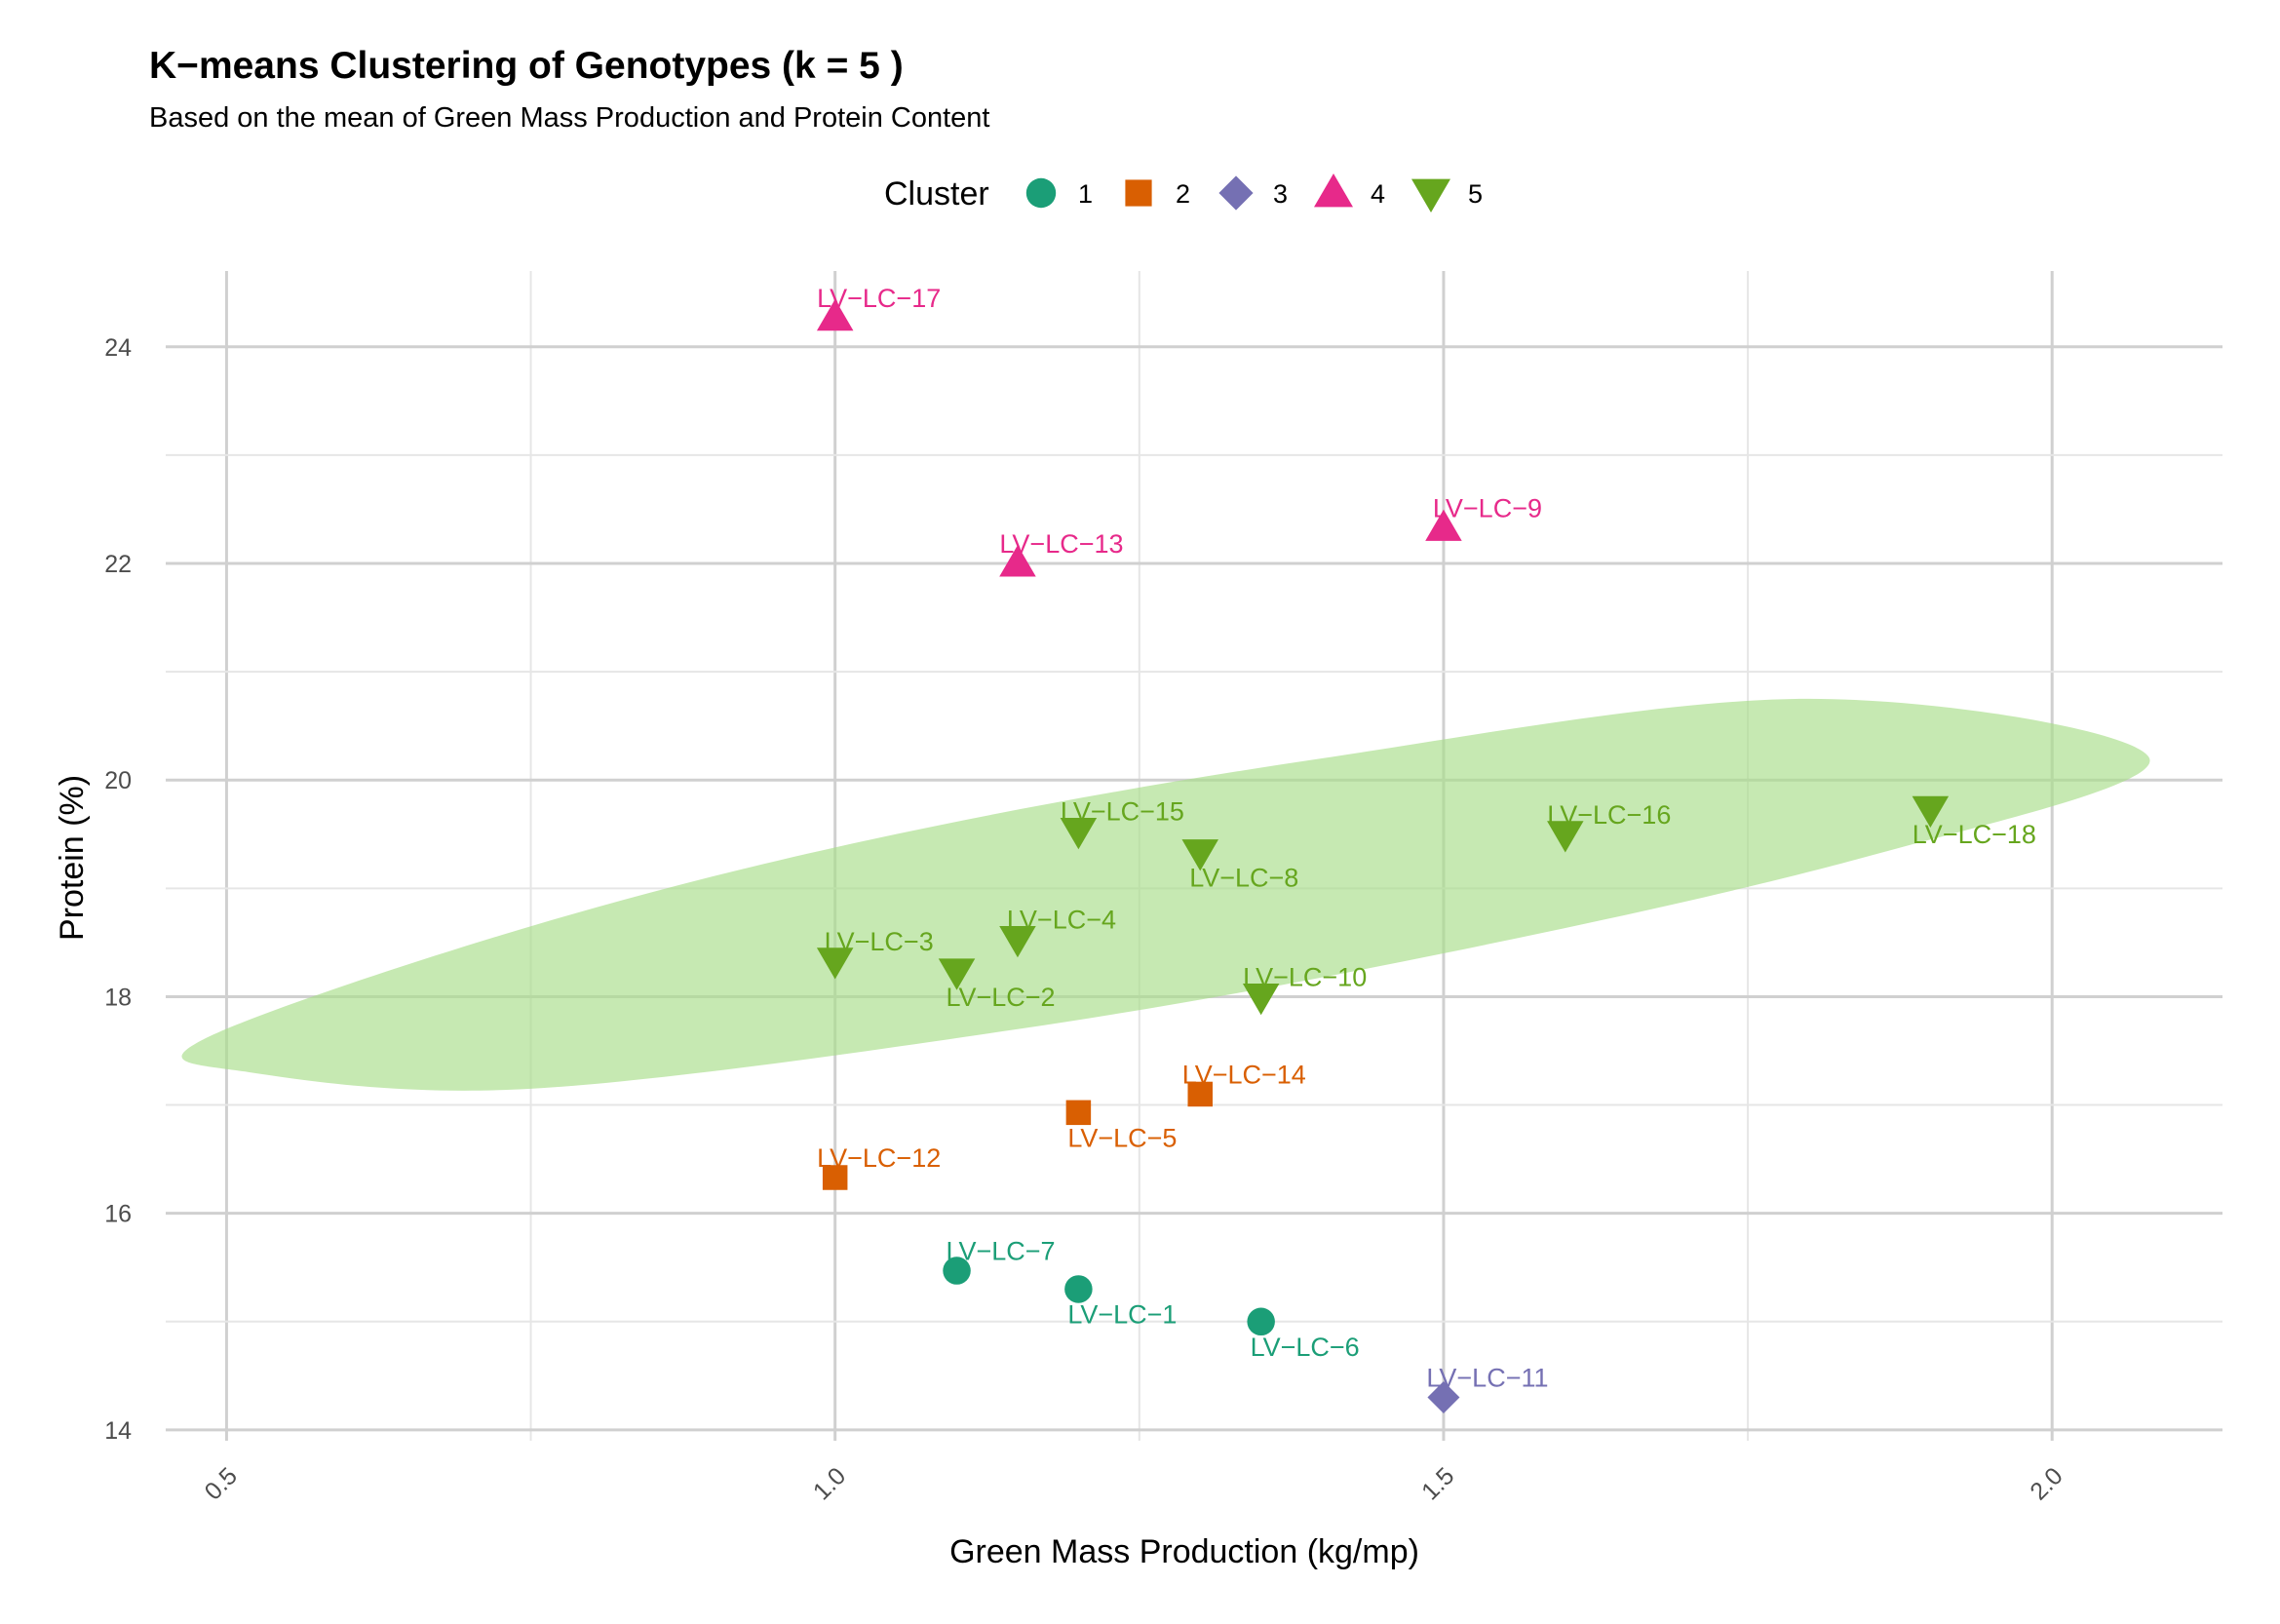 The height and width of the screenshot is (1624, 2280). I want to click on point-label: LV−LC−5, so click(1122, 1138).